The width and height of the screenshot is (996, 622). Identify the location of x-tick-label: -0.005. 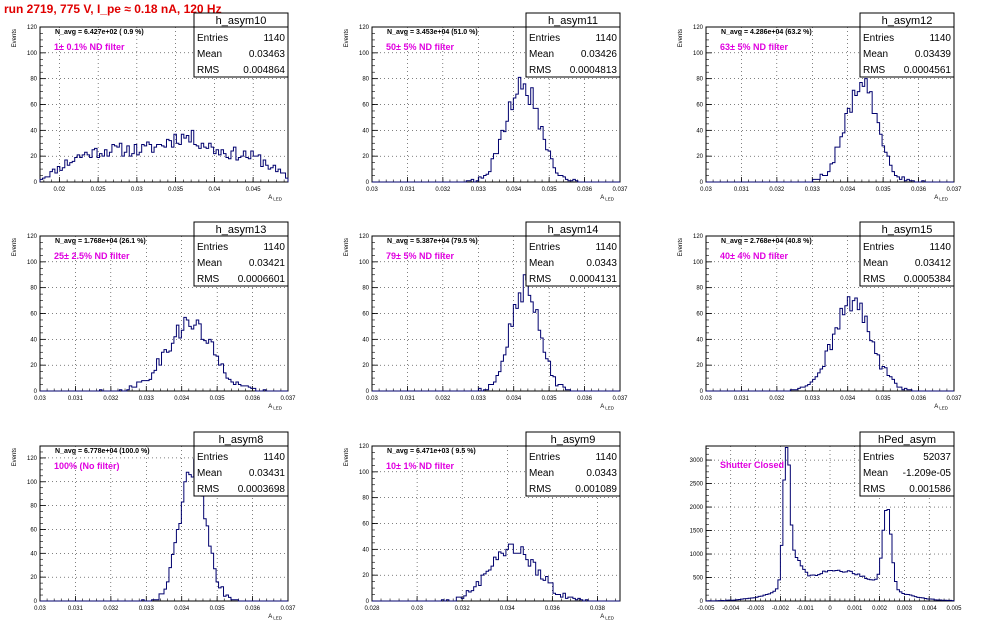
(706, 609).